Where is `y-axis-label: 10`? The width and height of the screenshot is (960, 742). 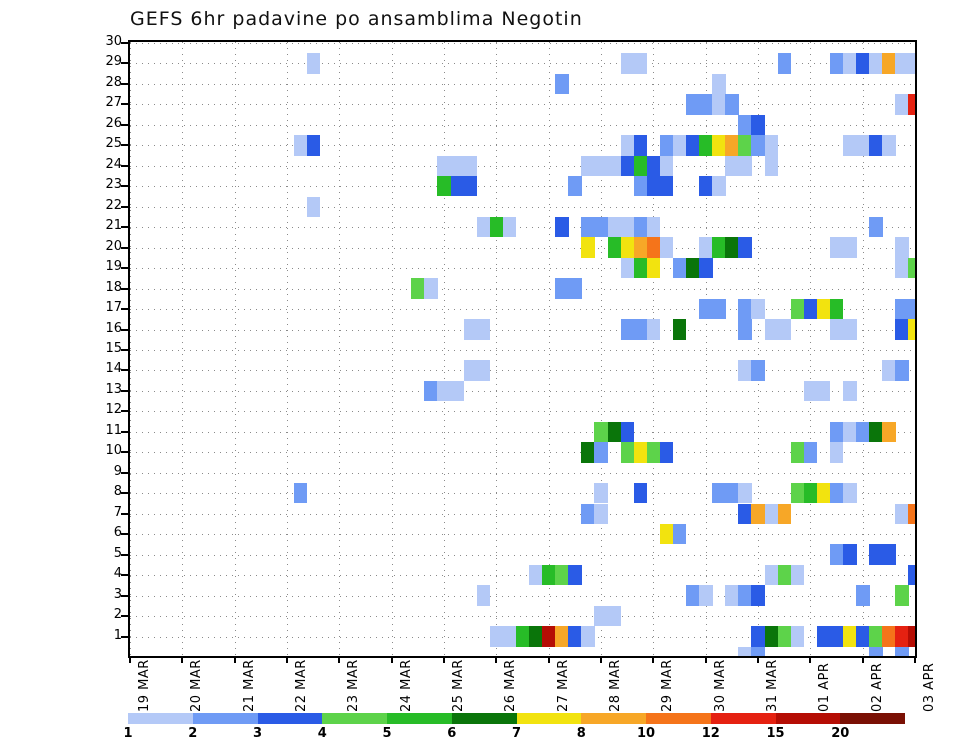 y-axis-label: 10 is located at coordinates (113, 451).